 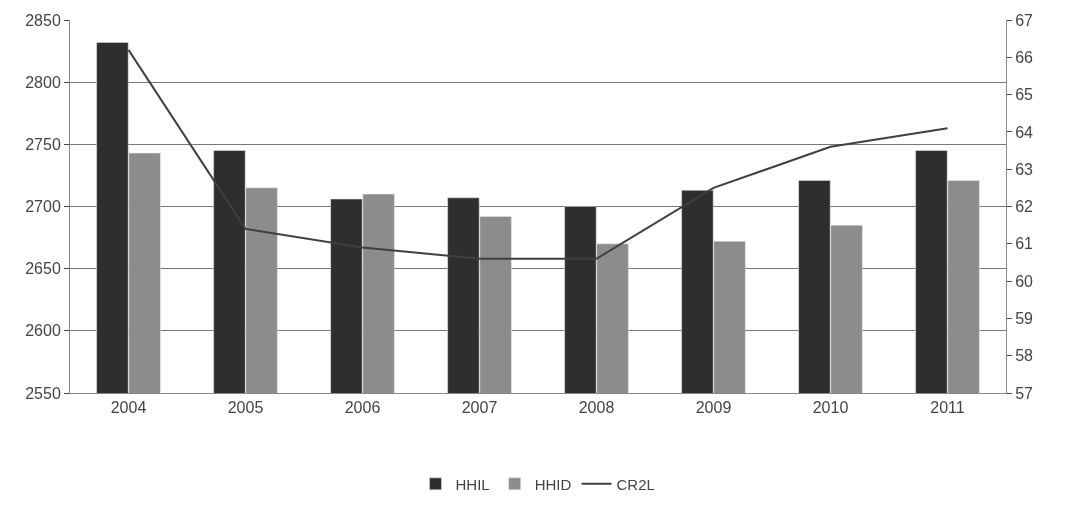 I want to click on x-tick-label: 2010, so click(x=830, y=408).